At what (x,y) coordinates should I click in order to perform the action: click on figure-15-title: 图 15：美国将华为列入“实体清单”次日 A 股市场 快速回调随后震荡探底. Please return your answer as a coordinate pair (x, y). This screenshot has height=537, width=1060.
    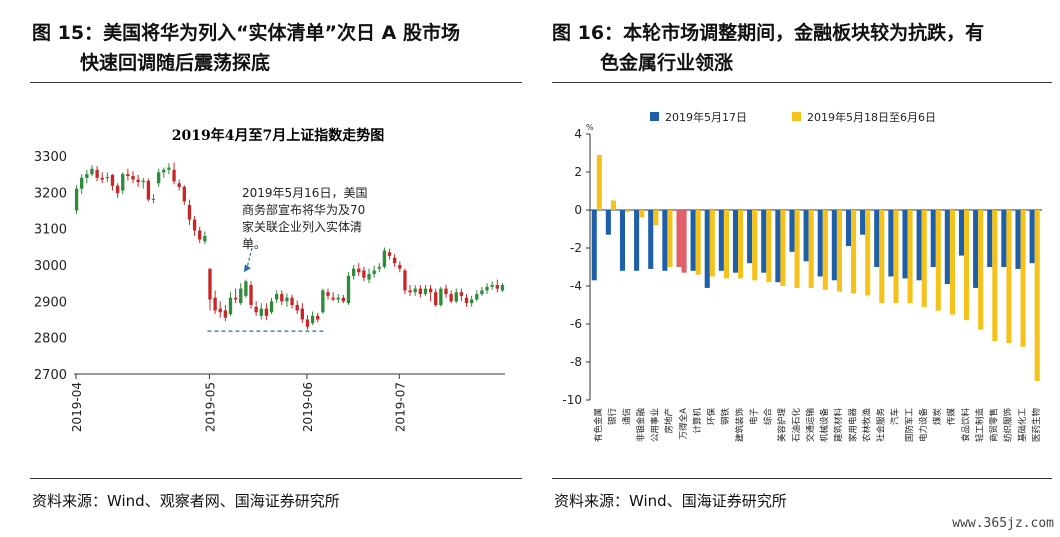
    Looking at the image, I should click on (277, 48).